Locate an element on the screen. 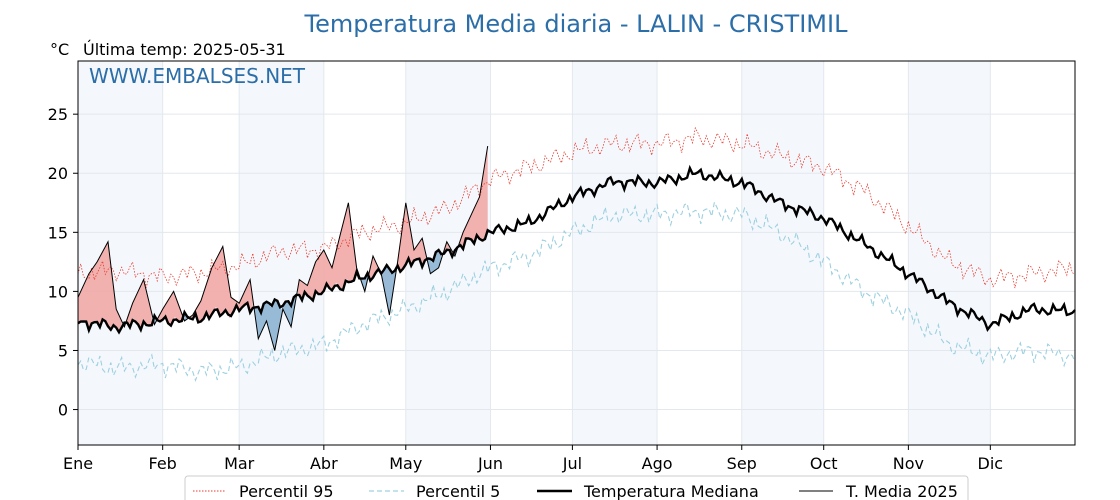 The width and height of the screenshot is (1120, 500). legend-label-median: Temperatura Mediana is located at coordinates (671, 491).